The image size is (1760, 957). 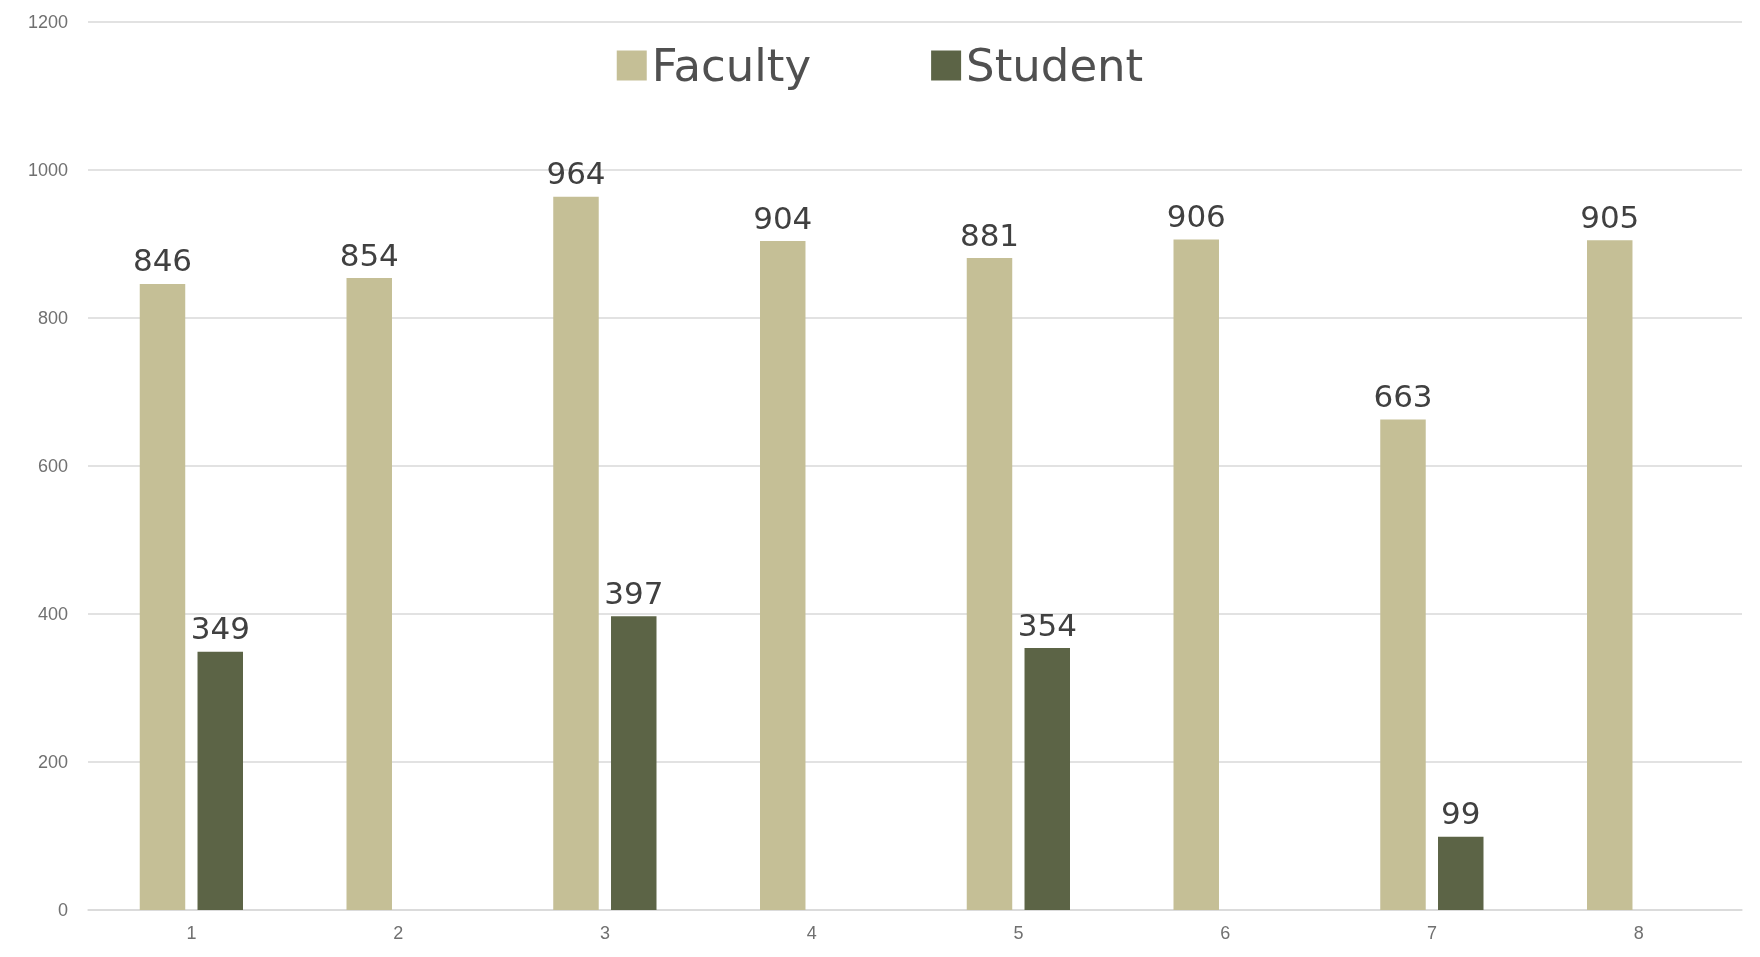 I want to click on x-tick-label: 7, so click(x=1431, y=933).